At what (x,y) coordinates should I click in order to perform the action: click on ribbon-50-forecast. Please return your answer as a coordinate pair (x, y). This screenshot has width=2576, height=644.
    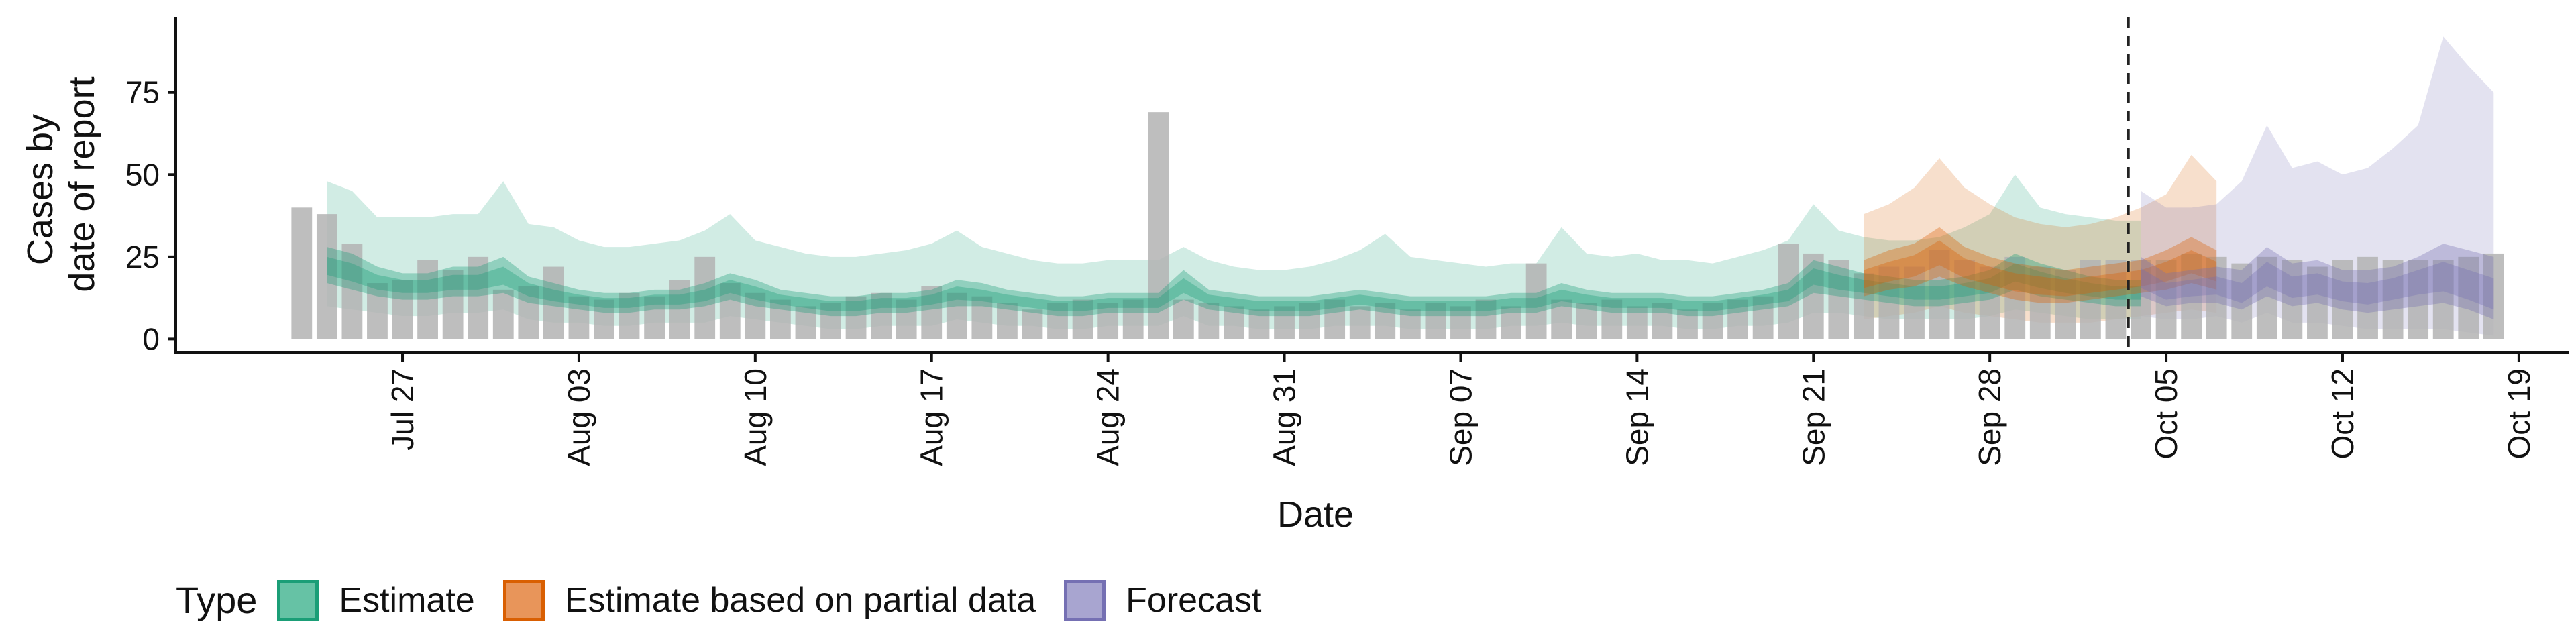
    Looking at the image, I should click on (2317, 281).